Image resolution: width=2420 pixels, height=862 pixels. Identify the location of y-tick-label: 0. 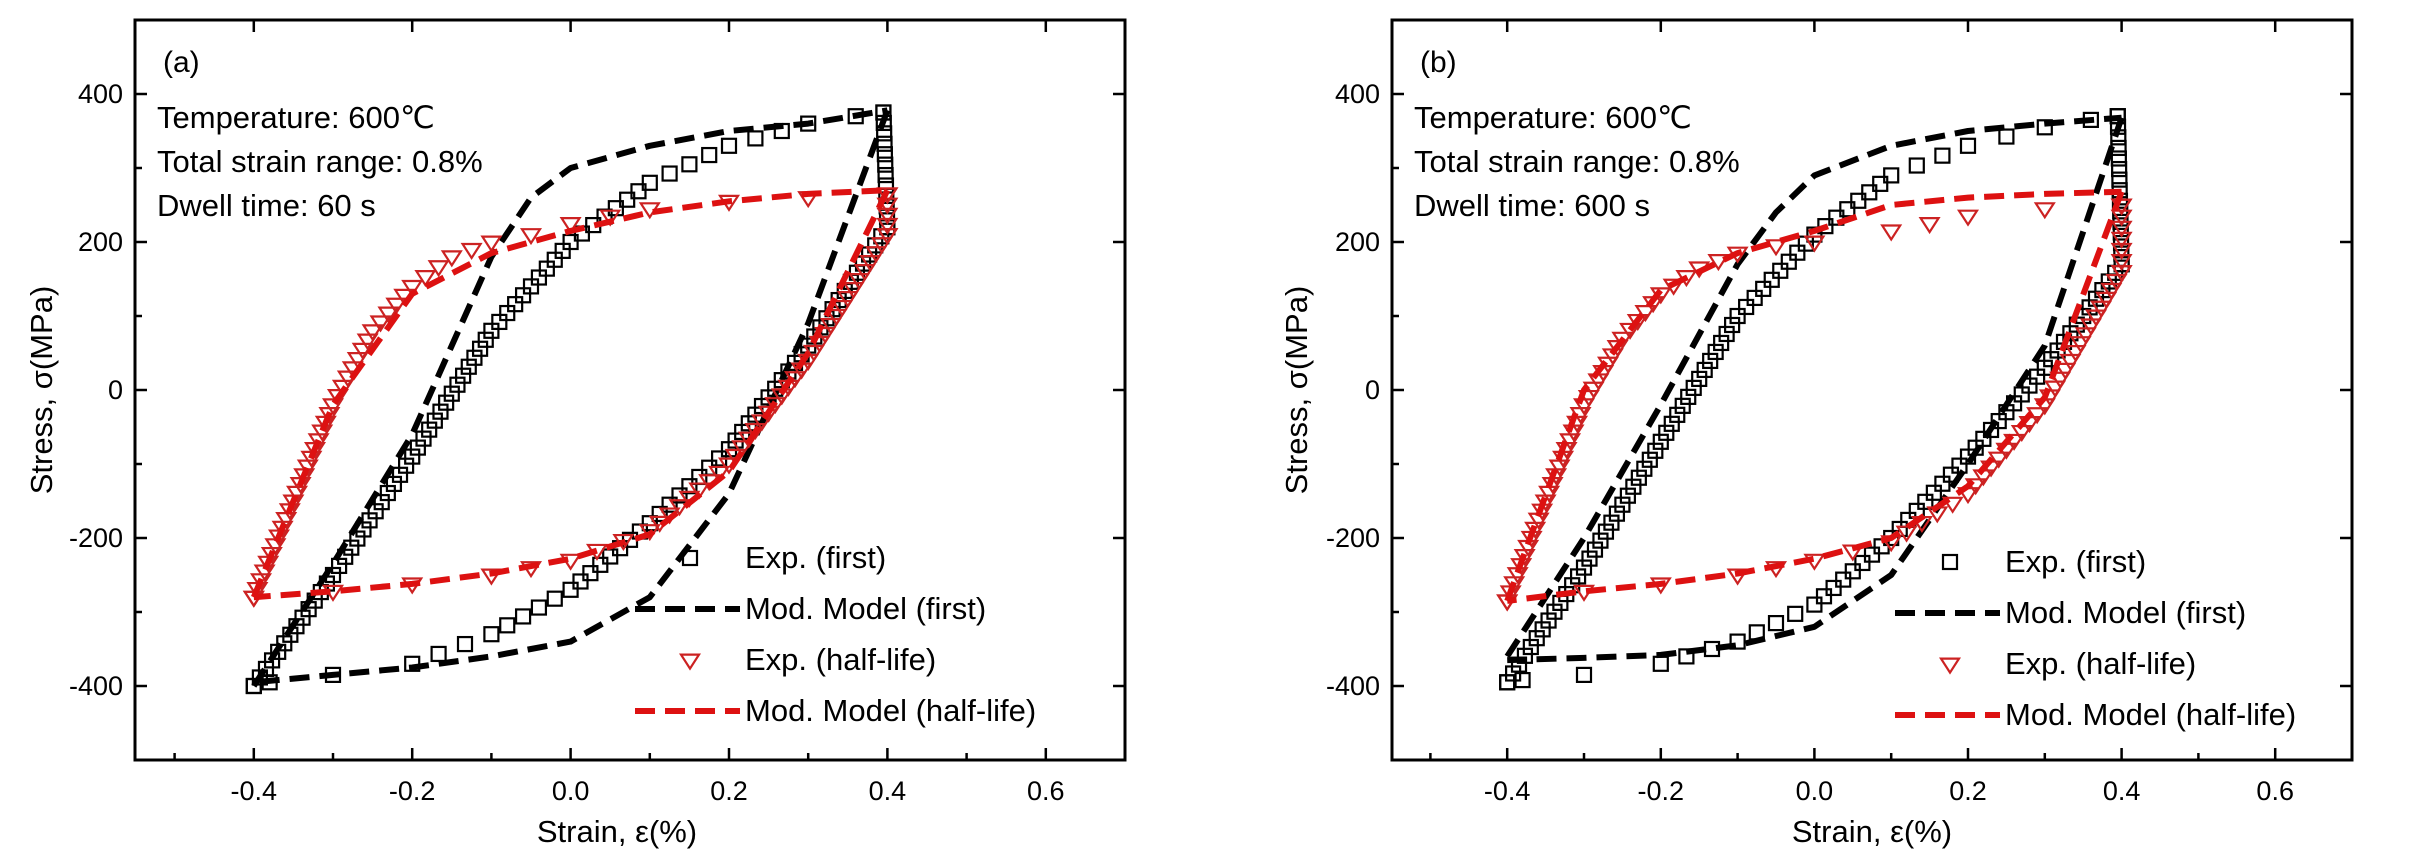
(1372, 390).